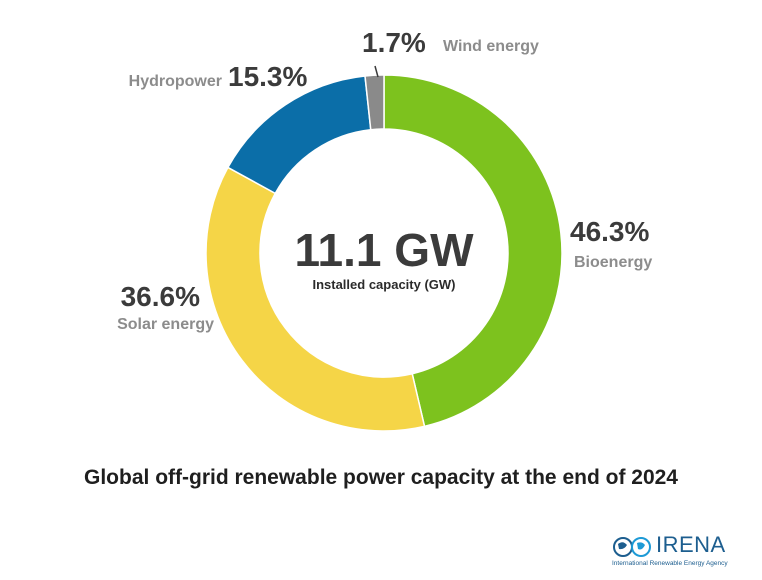 This screenshot has height=580, width=762. Describe the element at coordinates (376, 71) in the screenshot. I see `wind-energy-leader-line` at that location.